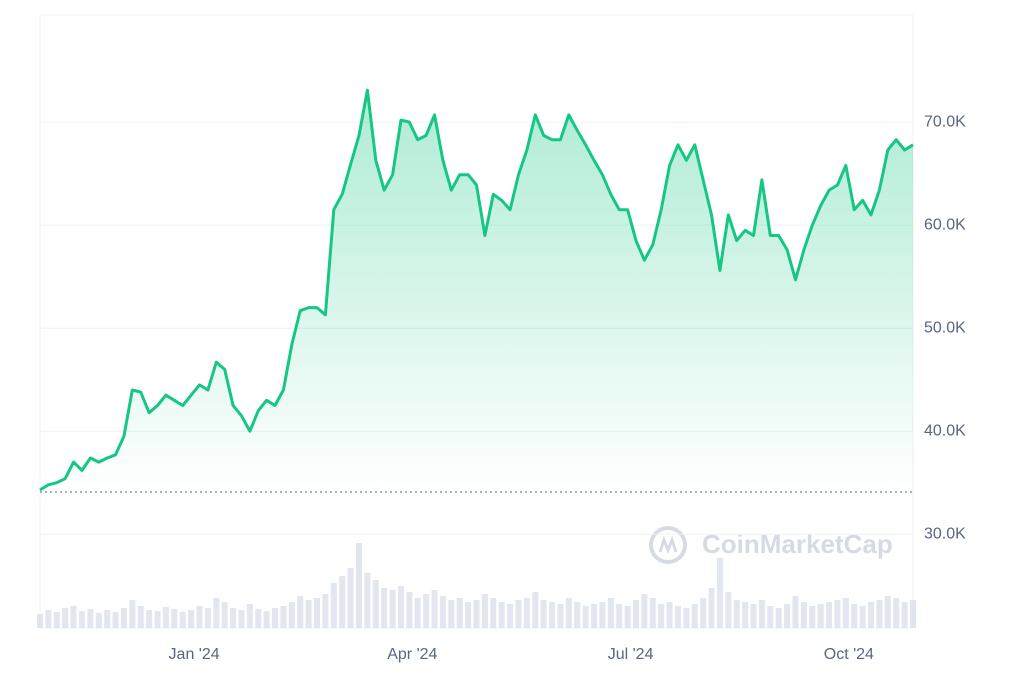  Describe the element at coordinates (194, 654) in the screenshot. I see `x-tick-label: Jan '24` at that location.